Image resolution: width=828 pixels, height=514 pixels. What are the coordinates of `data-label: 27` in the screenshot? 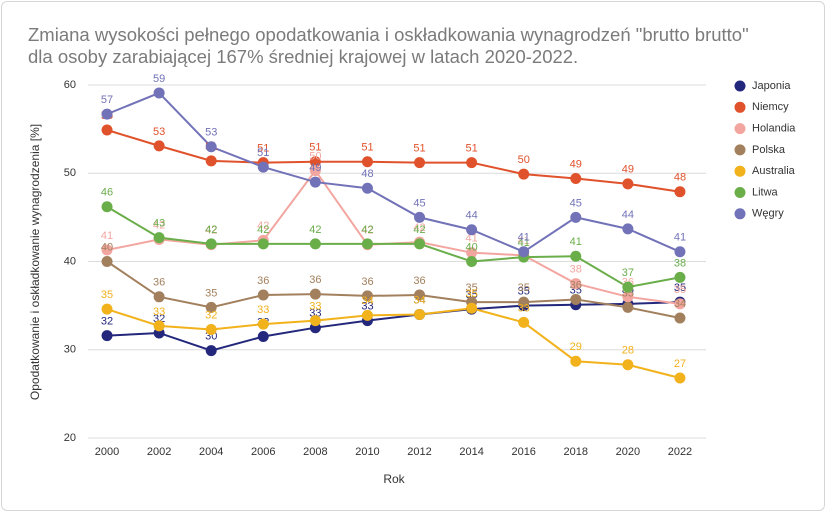 It's located at (680, 364).